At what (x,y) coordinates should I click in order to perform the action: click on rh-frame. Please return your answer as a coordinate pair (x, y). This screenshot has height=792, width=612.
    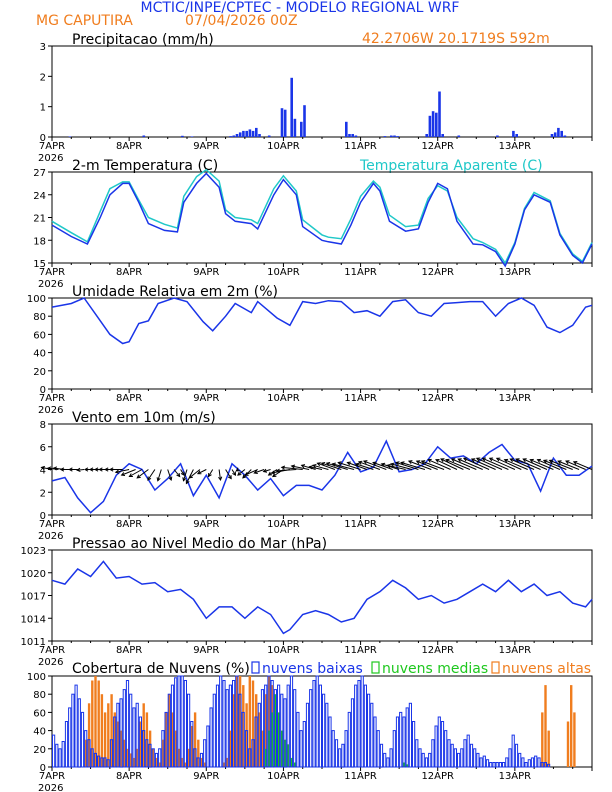
    Looking at the image, I should click on (322, 343).